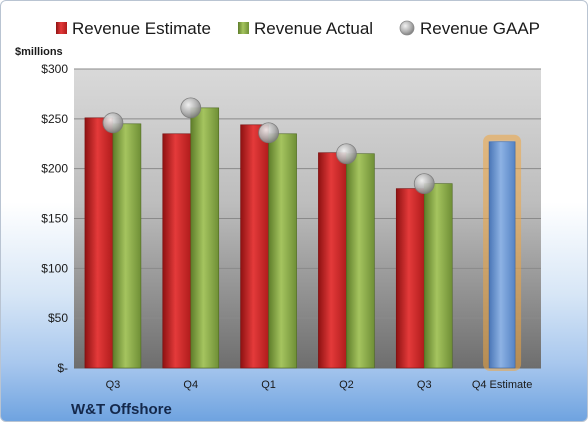  I want to click on y-tick-label: $100, so click(54, 268).